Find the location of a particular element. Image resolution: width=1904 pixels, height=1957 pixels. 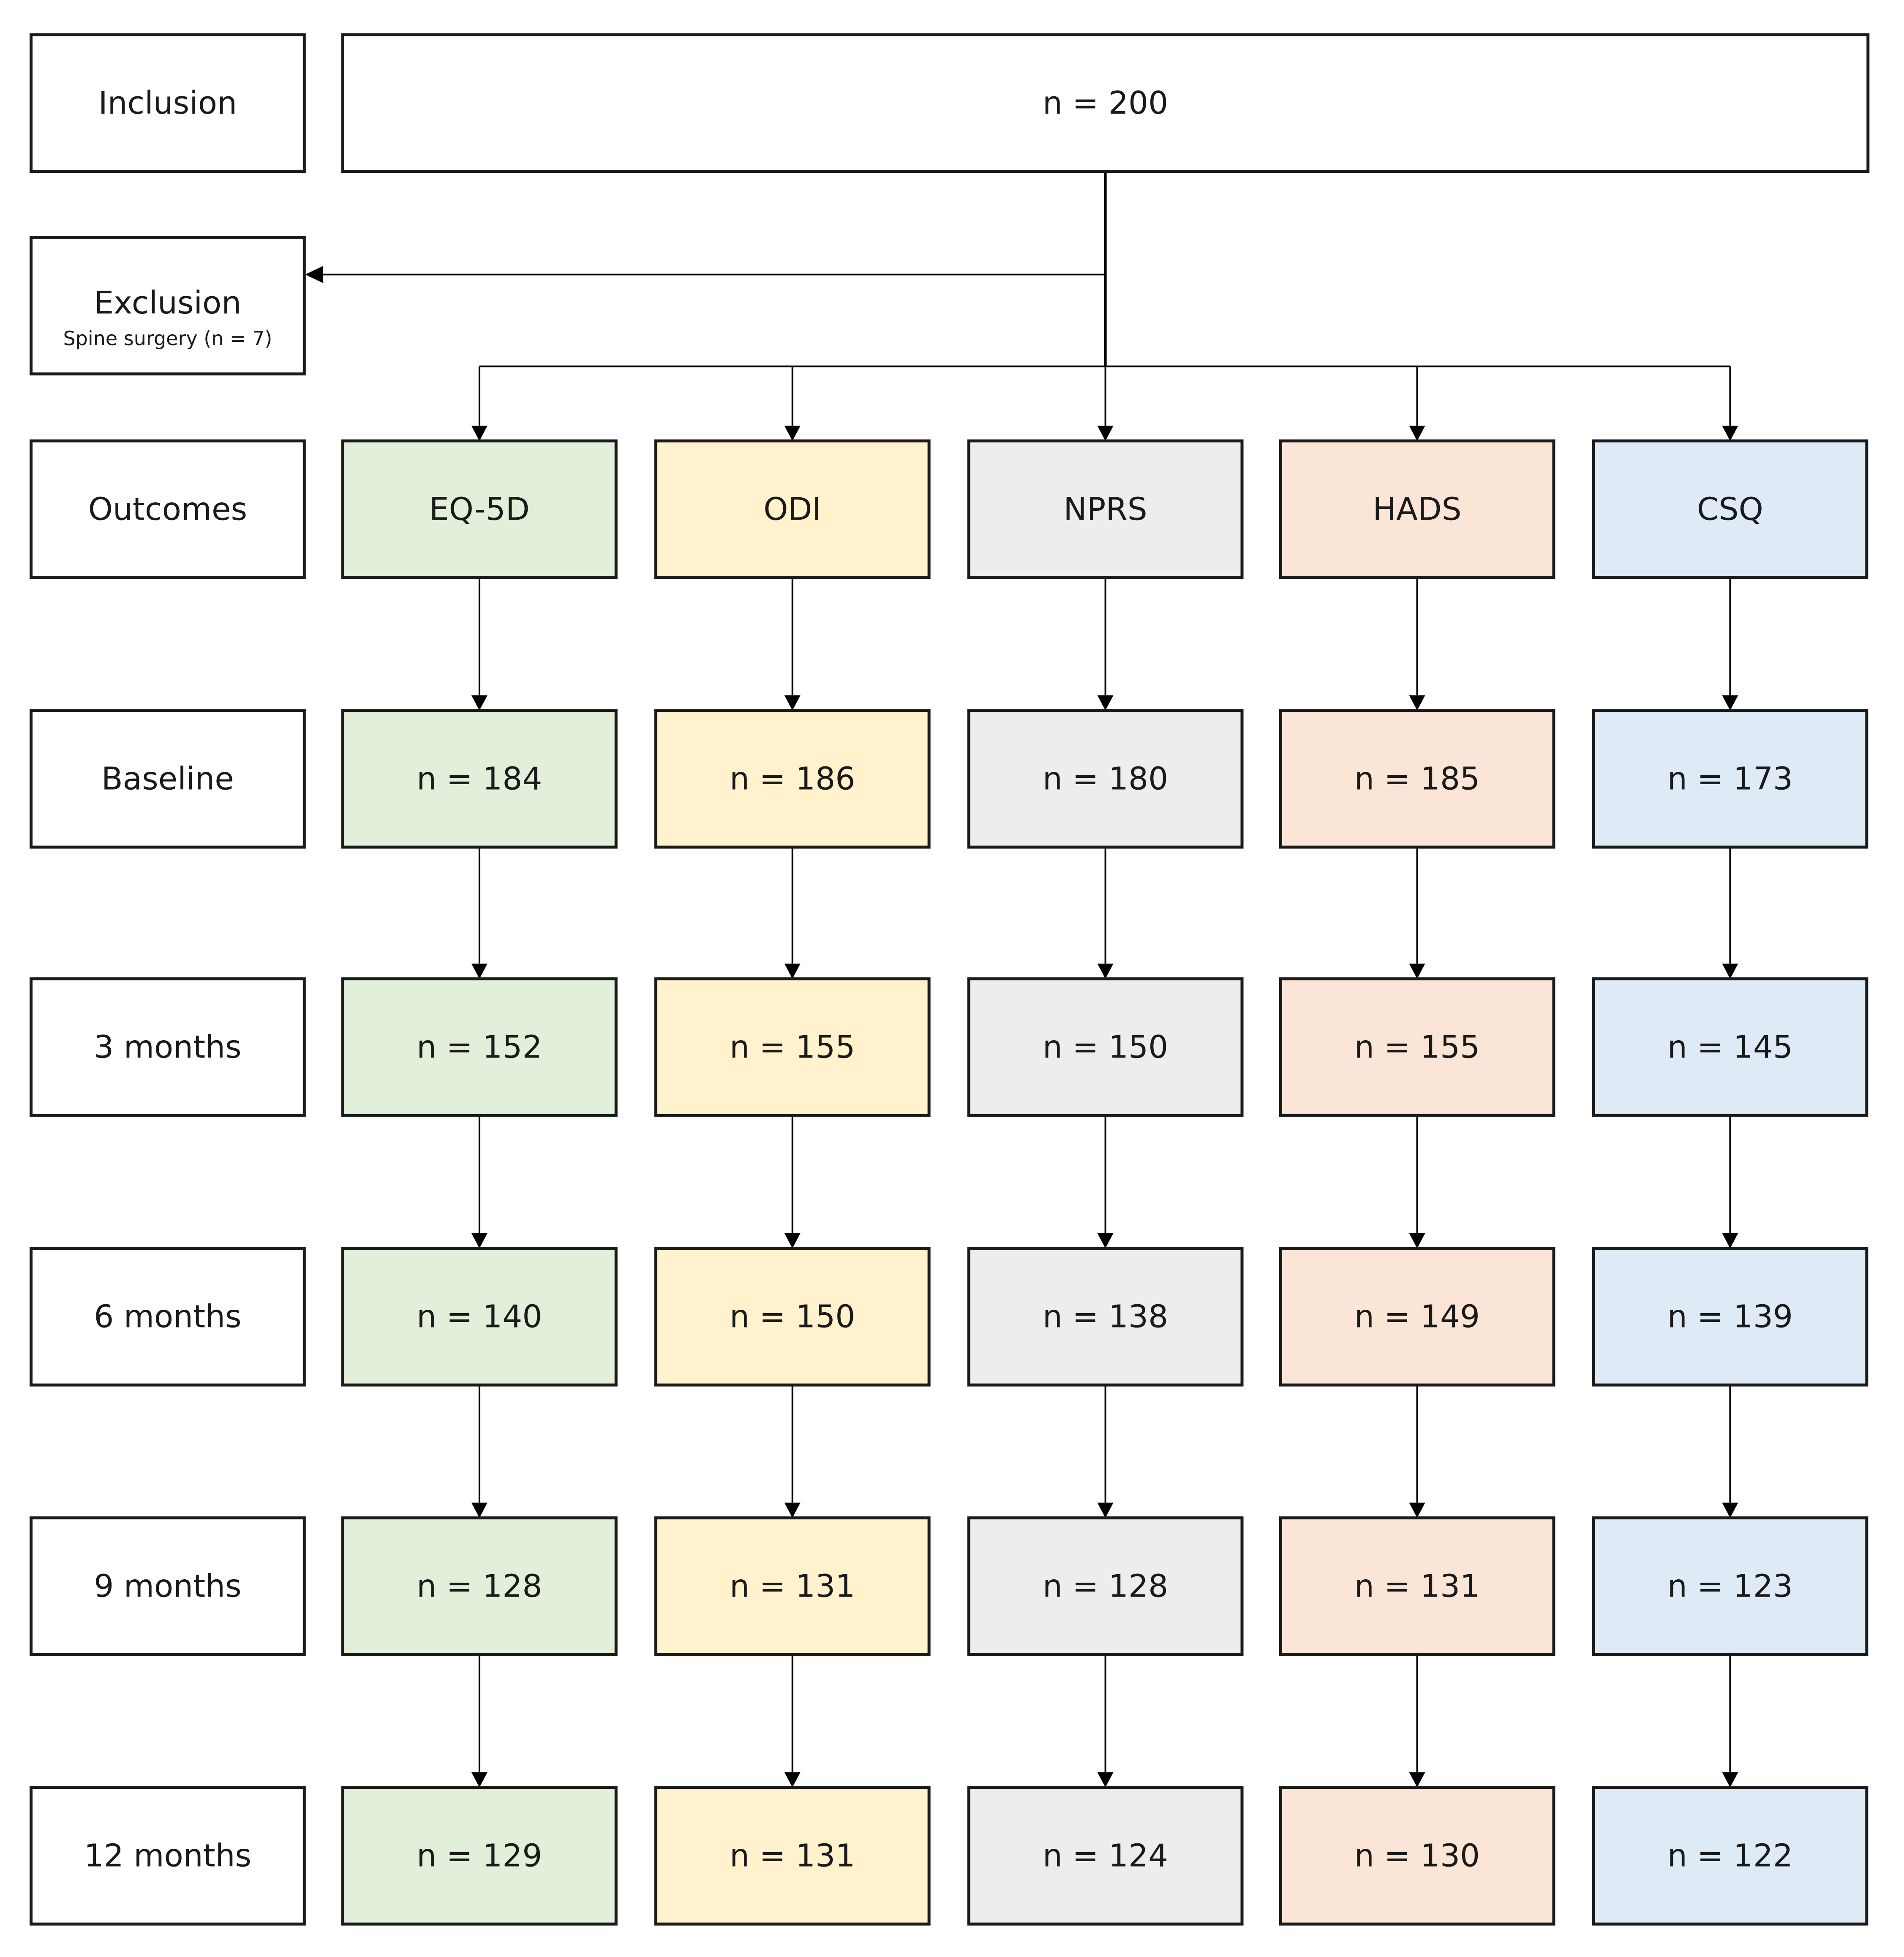

branch-arrow-nprs-head is located at coordinates (1105, 433).